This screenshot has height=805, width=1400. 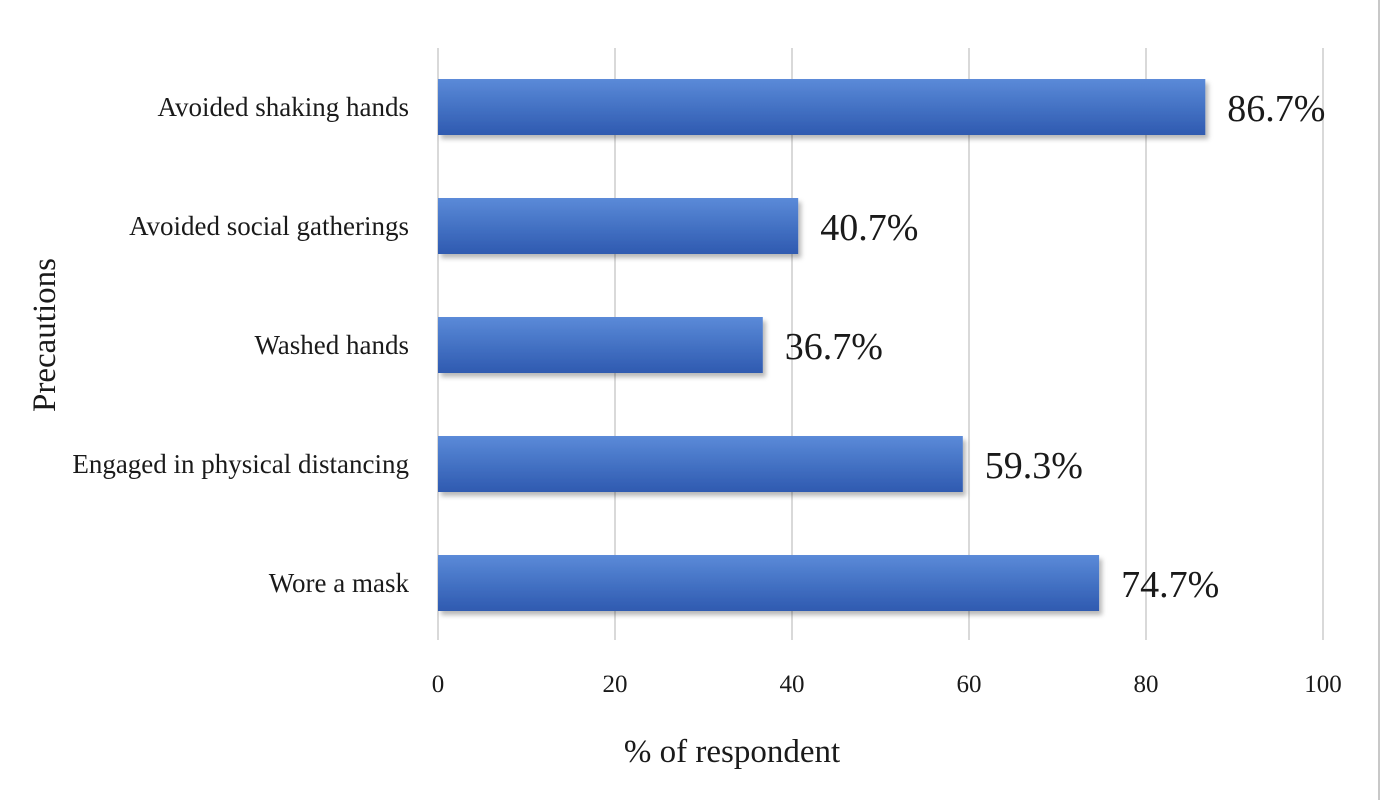 I want to click on x-tick-label: 60, so click(x=969, y=684).